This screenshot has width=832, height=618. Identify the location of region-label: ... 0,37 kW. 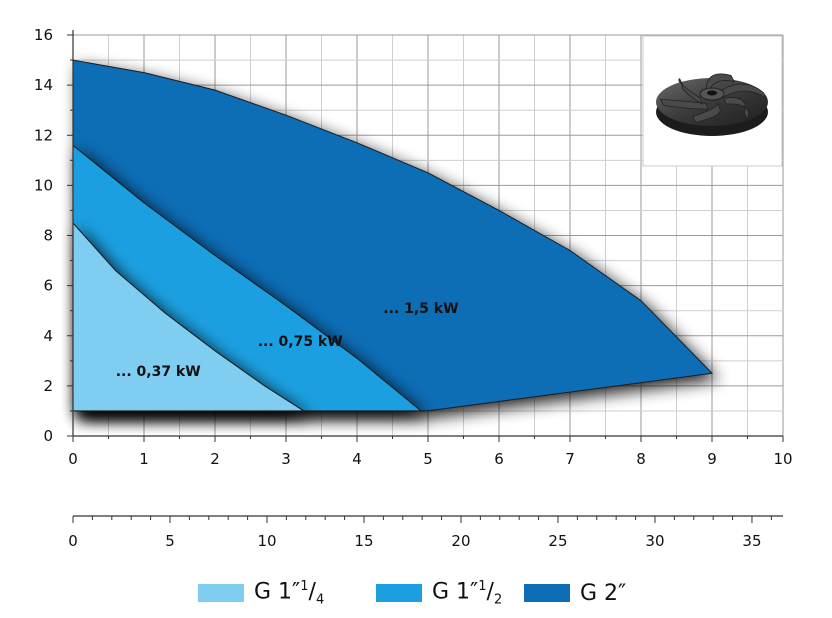
(158, 372).